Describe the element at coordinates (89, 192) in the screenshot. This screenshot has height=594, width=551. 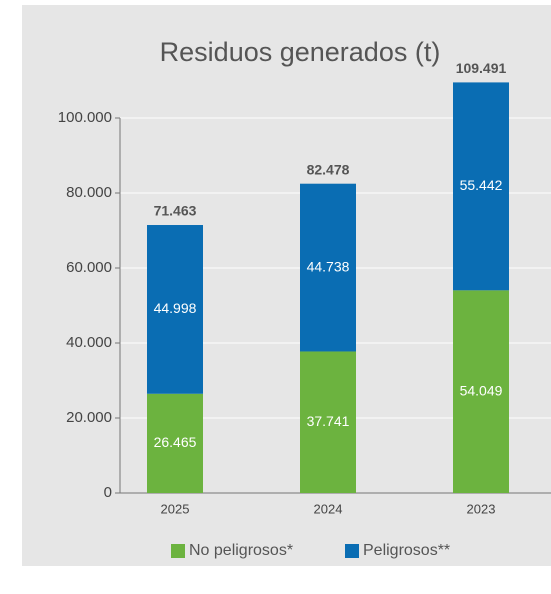
I see `y-tick-label: 80.000` at that location.